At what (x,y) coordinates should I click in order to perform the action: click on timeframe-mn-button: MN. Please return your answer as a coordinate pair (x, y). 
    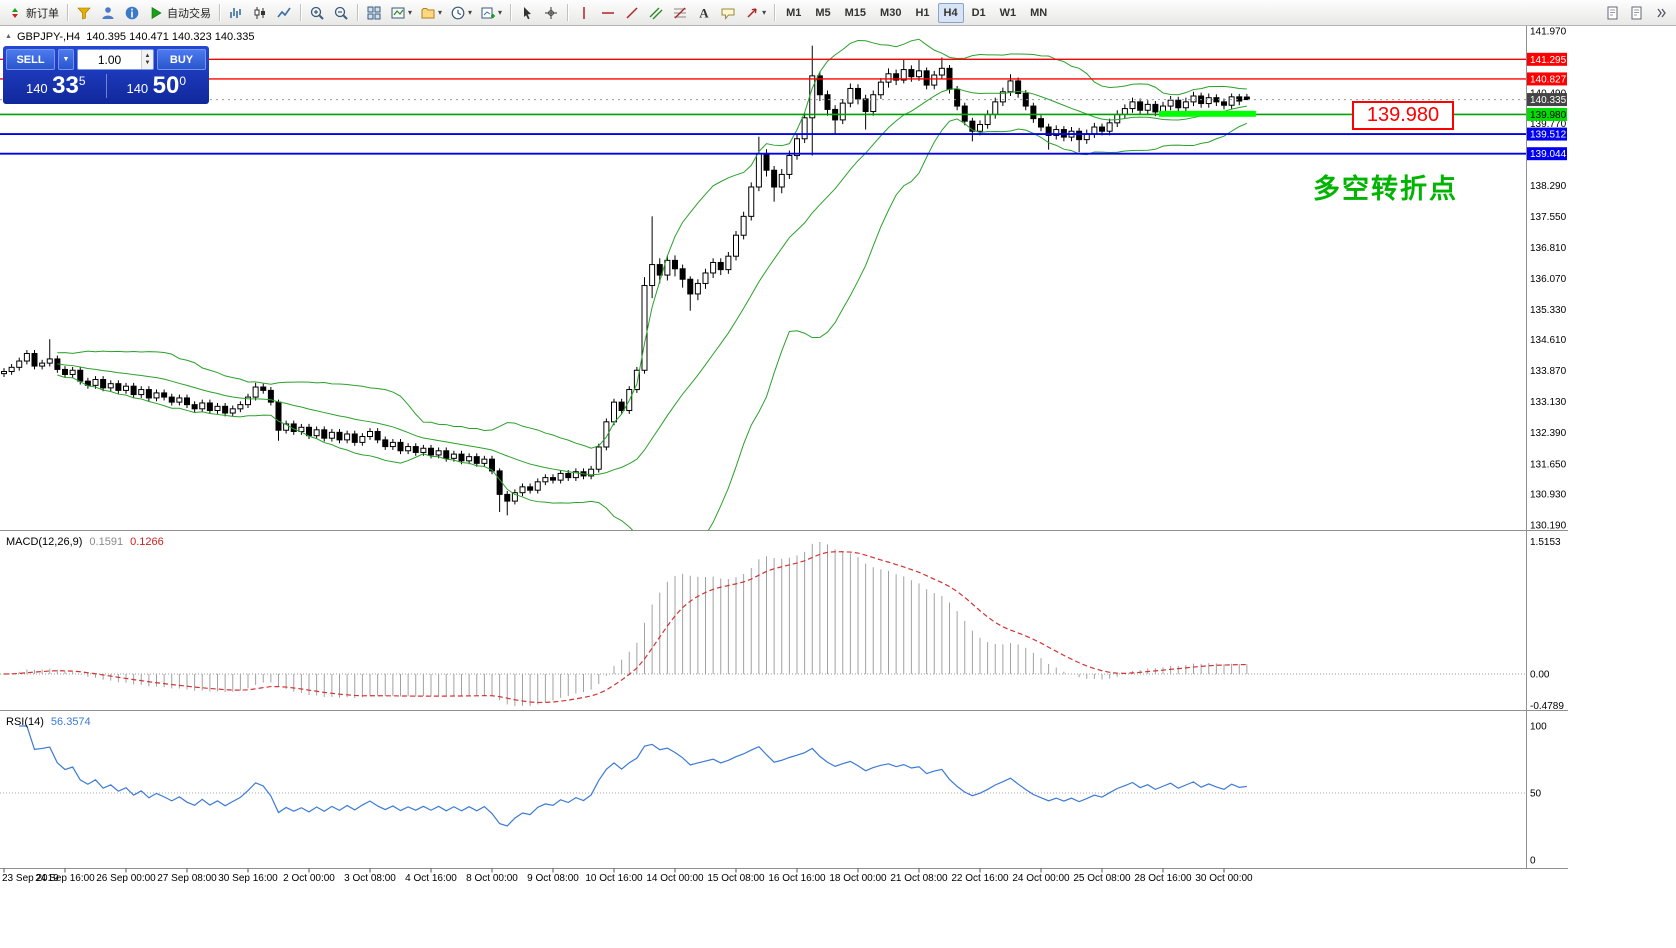
    Looking at the image, I should click on (1038, 13).